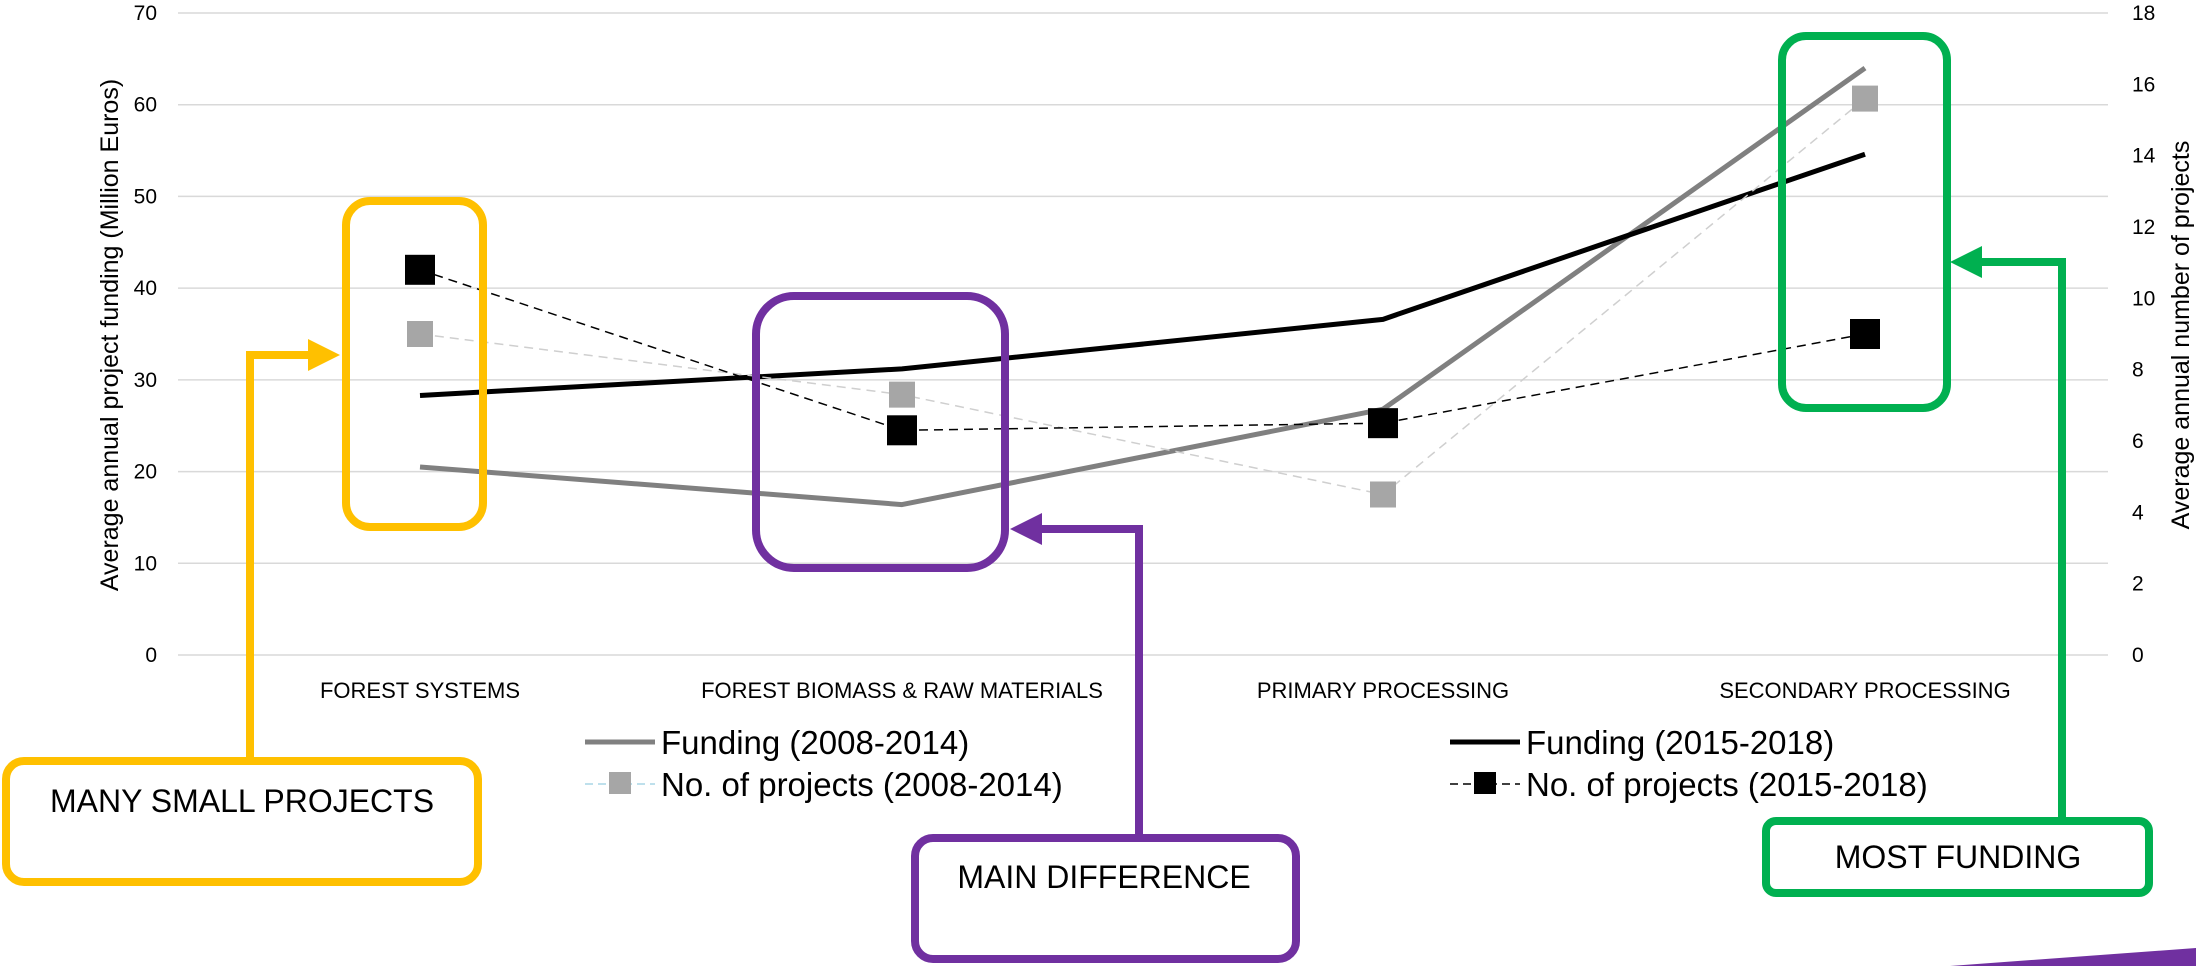 Image resolution: width=2196 pixels, height=966 pixels. I want to click on legend-label: Funding (2008-2014), so click(815, 742).